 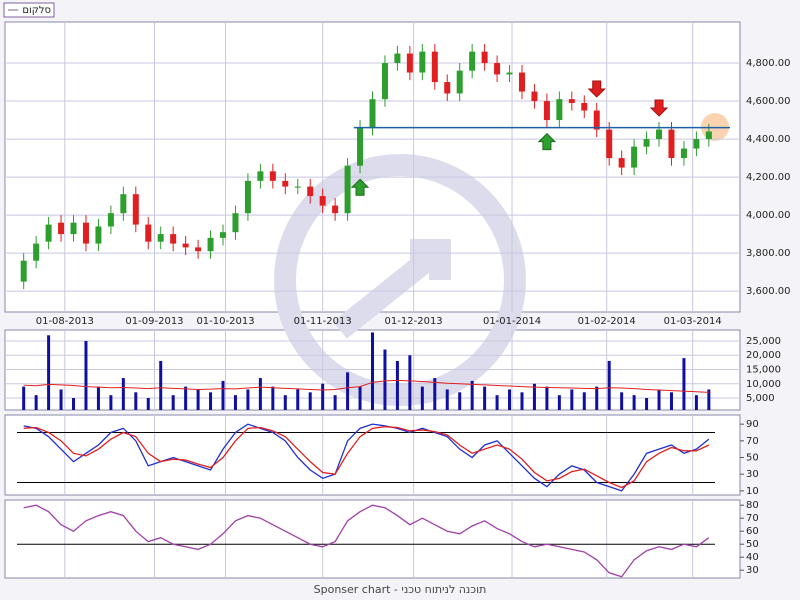 I want to click on x-tick-label: 01-02-2014, so click(x=607, y=321).